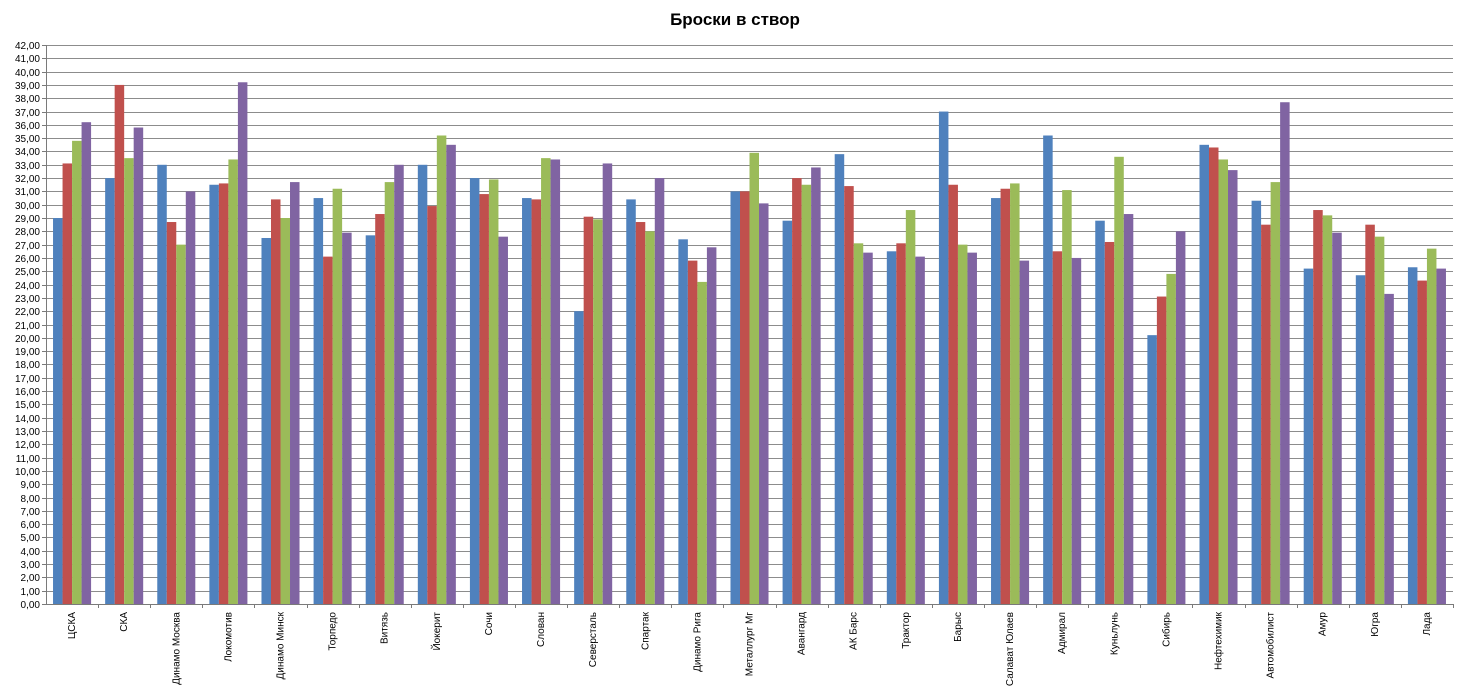 The image size is (1460, 698). What do you see at coordinates (27, 472) in the screenshot?
I see `y-tick-label: 10,00` at bounding box center [27, 472].